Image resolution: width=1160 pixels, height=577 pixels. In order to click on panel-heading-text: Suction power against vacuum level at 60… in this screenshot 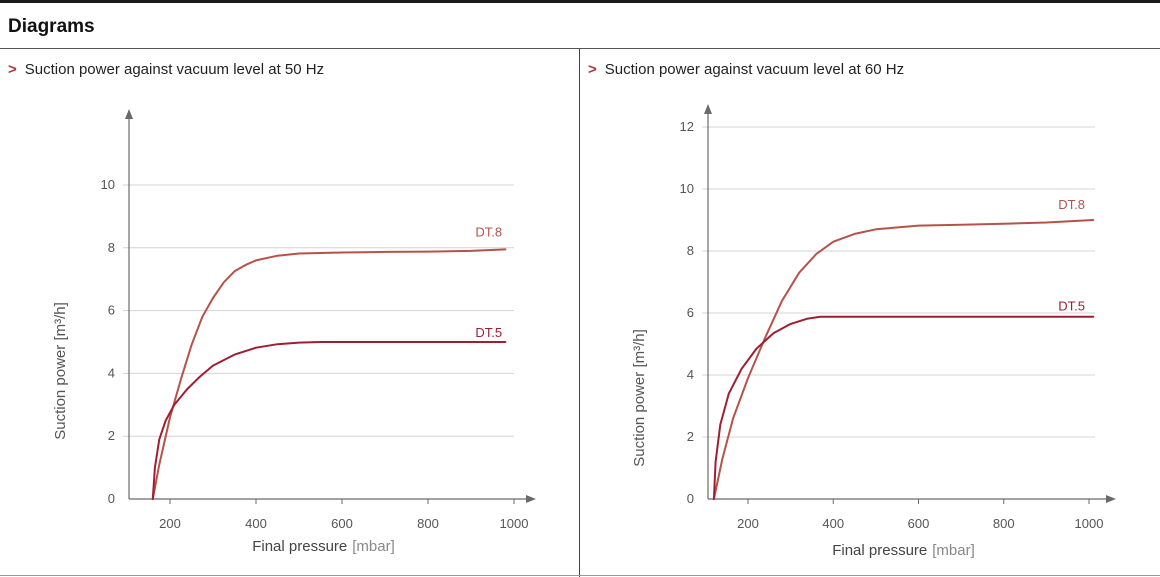, I will do `click(754, 69)`.